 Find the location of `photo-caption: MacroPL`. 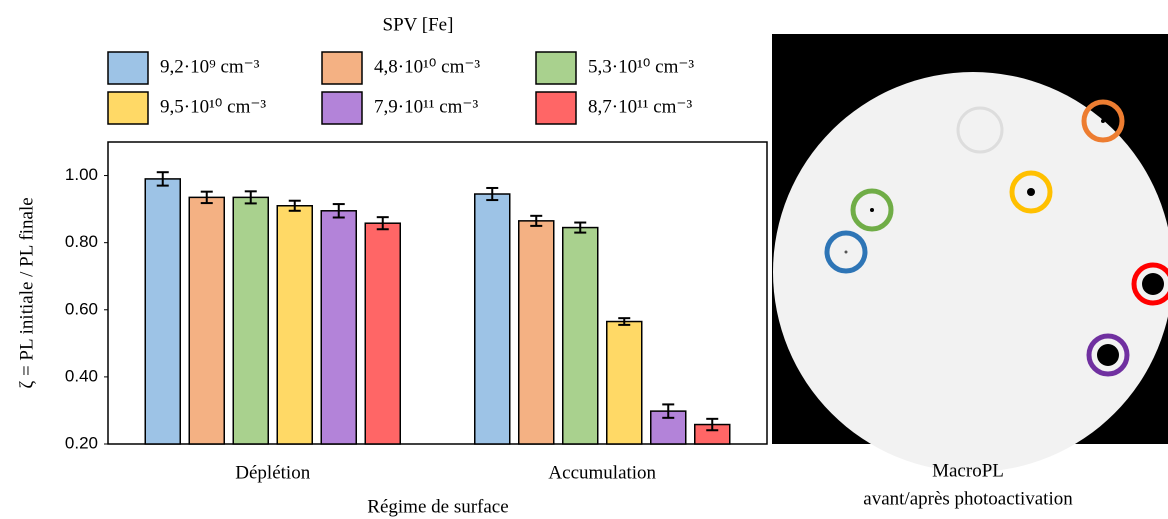

photo-caption: MacroPL is located at coordinates (968, 470).